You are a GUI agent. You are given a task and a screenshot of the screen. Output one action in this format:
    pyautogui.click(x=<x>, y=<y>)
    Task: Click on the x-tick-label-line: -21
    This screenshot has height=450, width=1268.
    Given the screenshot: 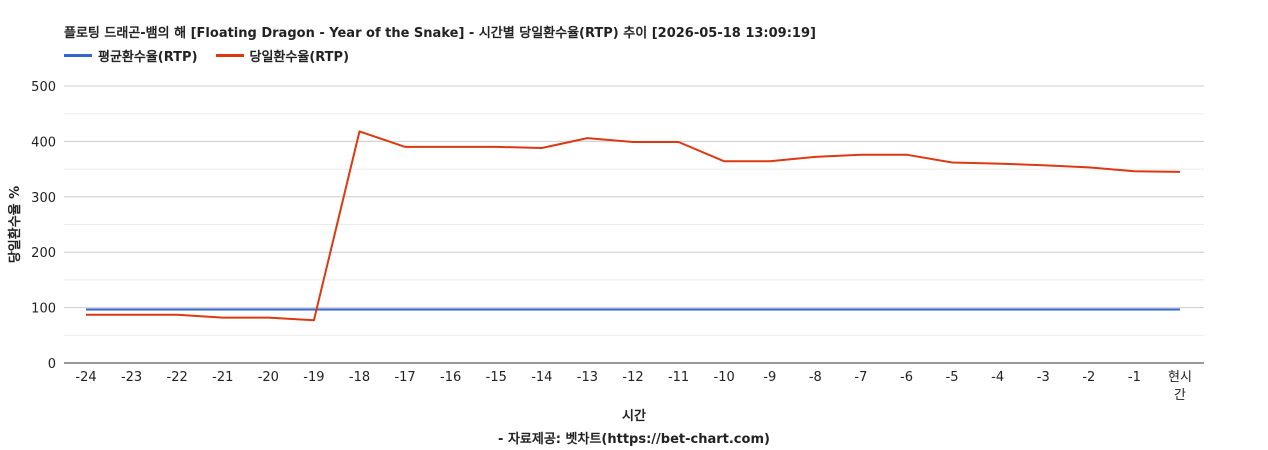 What is the action you would take?
    pyautogui.click(x=222, y=377)
    